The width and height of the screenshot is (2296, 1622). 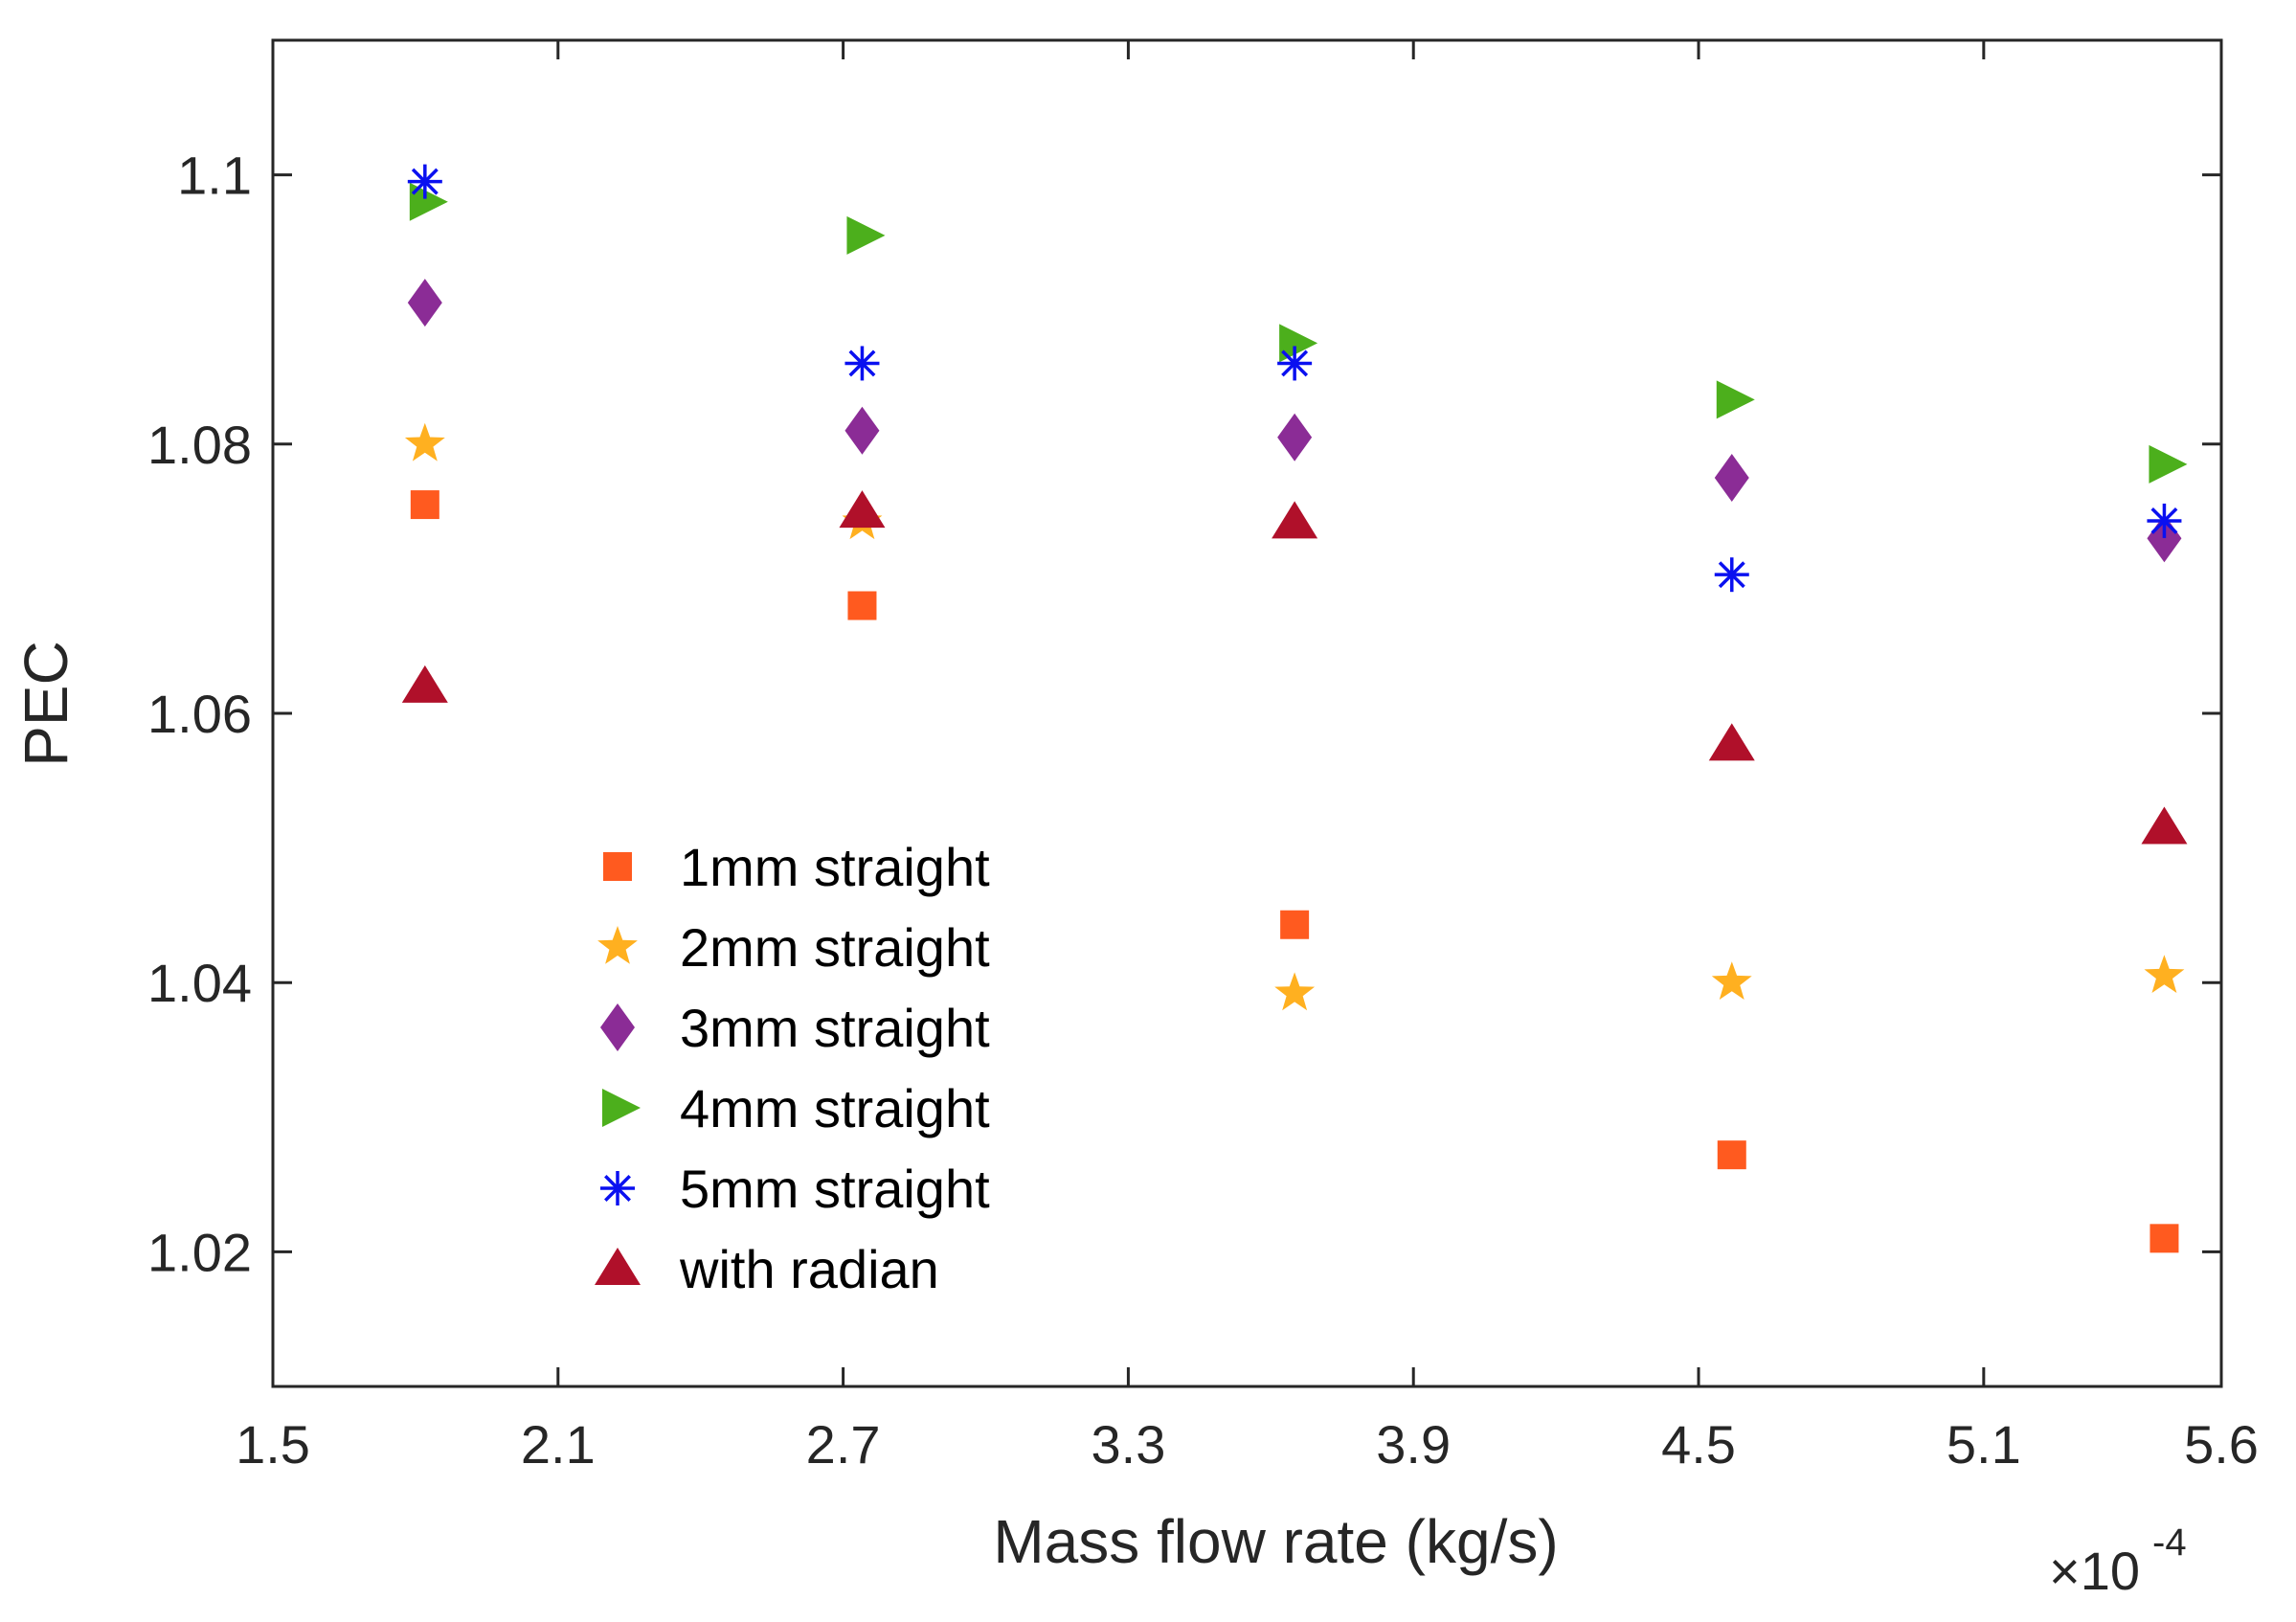 I want to click on legend-label: 5mm straight, so click(x=835, y=1189).